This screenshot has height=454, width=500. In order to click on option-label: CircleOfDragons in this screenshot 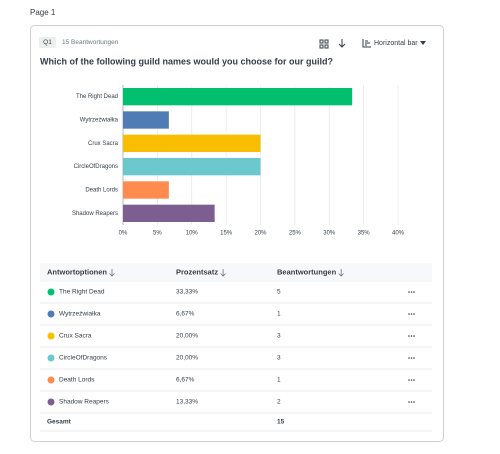, I will do `click(83, 358)`.